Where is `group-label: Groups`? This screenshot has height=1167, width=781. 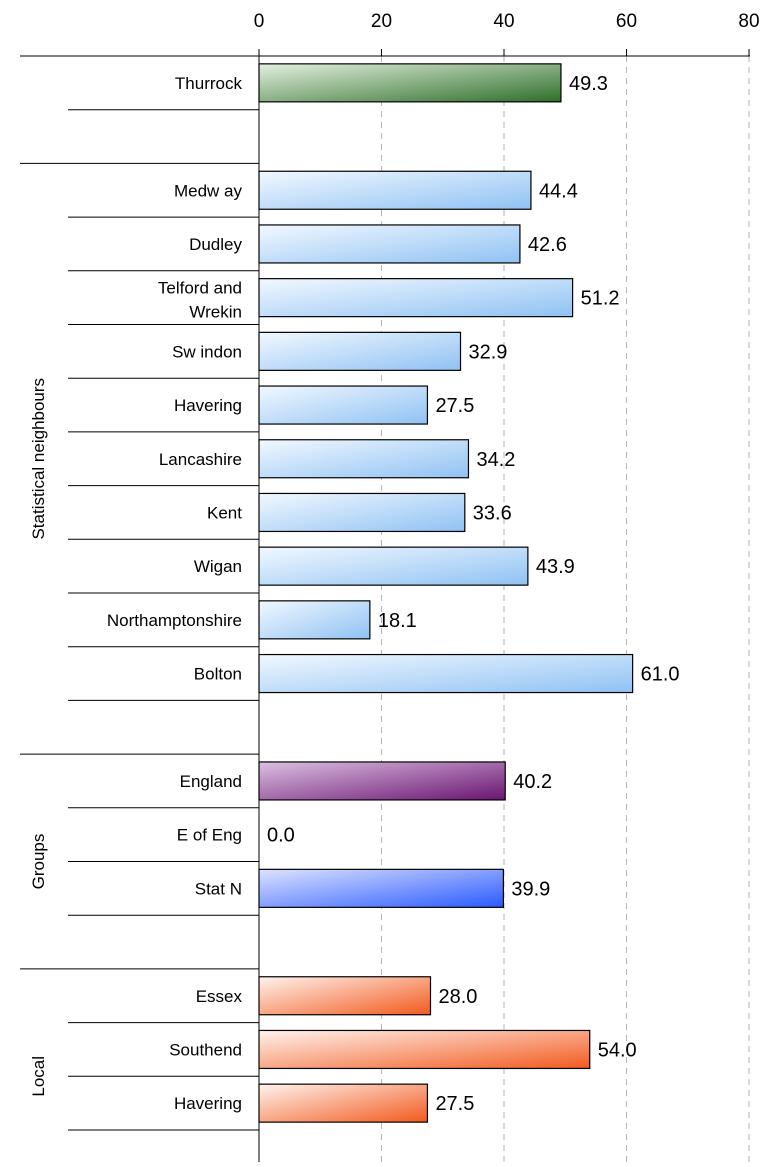 group-label: Groups is located at coordinates (38, 862).